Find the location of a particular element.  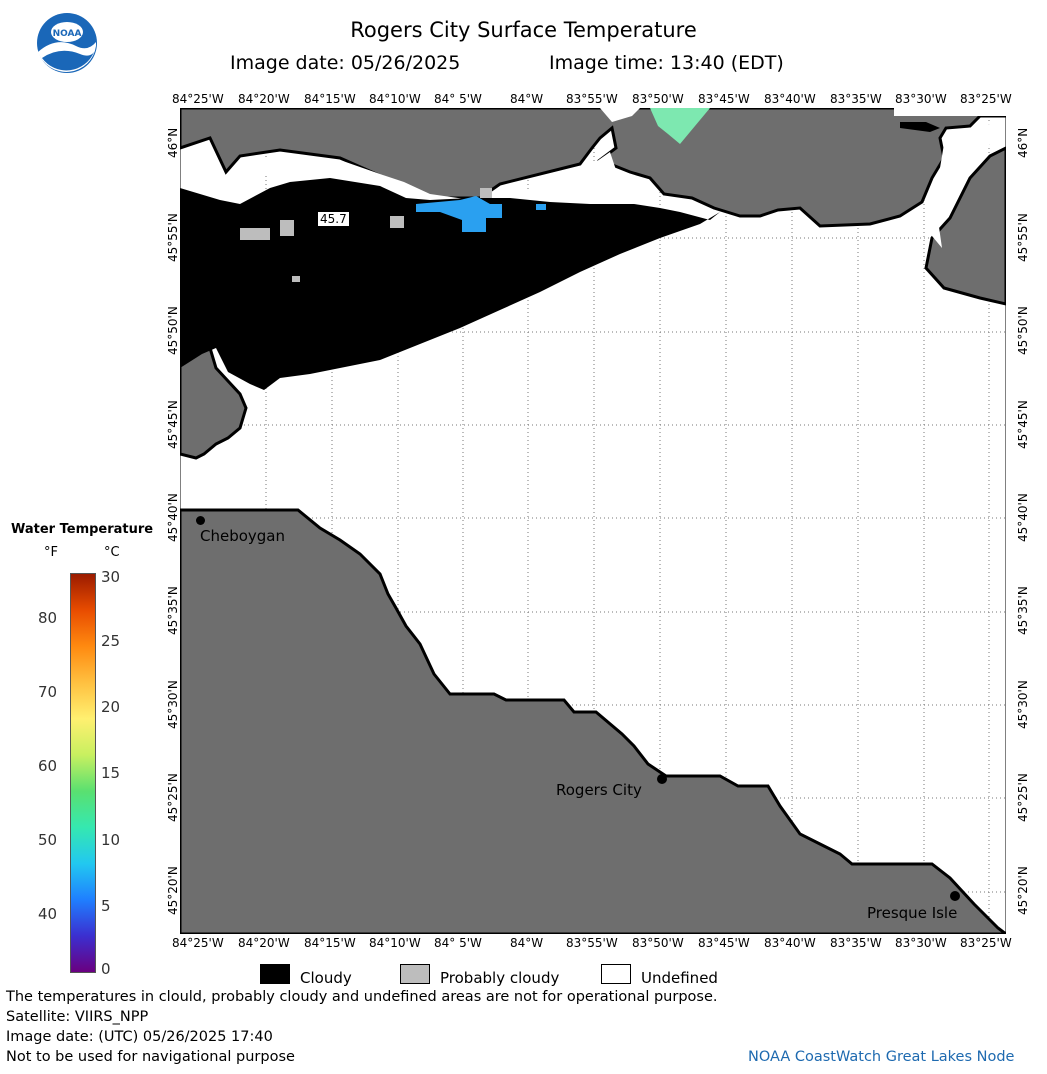

land-east is located at coordinates (966, 225).